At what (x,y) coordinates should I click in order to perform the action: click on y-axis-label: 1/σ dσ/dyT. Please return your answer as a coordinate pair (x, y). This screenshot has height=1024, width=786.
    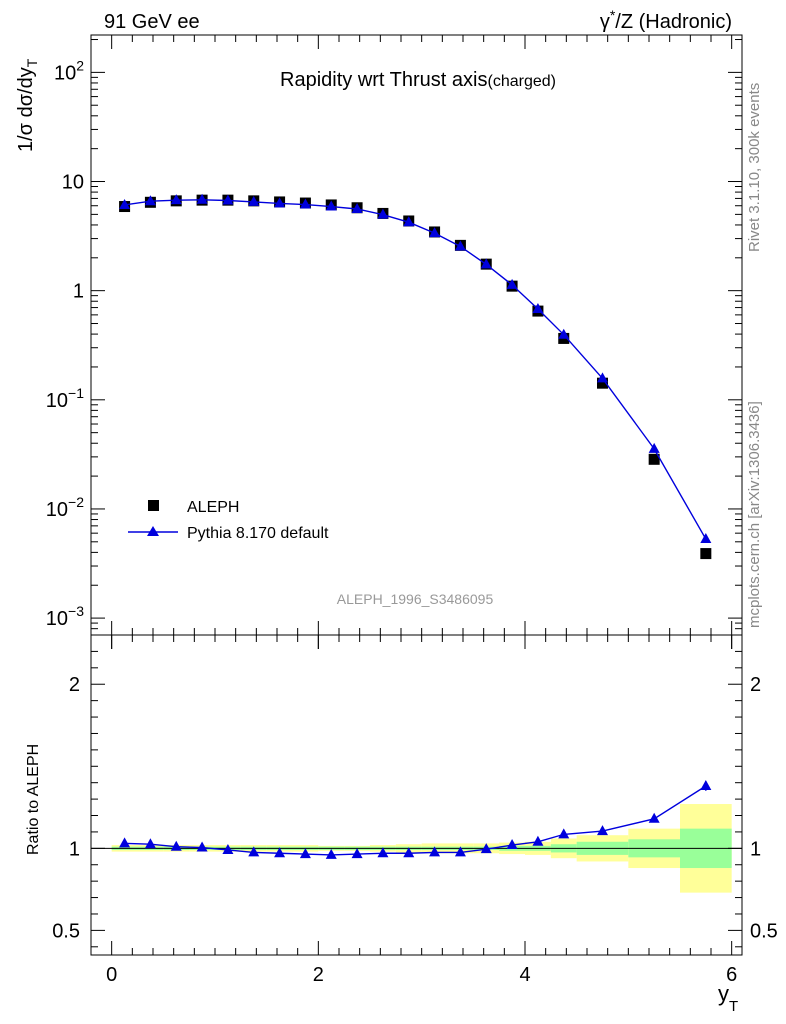
    Looking at the image, I should click on (27, 105).